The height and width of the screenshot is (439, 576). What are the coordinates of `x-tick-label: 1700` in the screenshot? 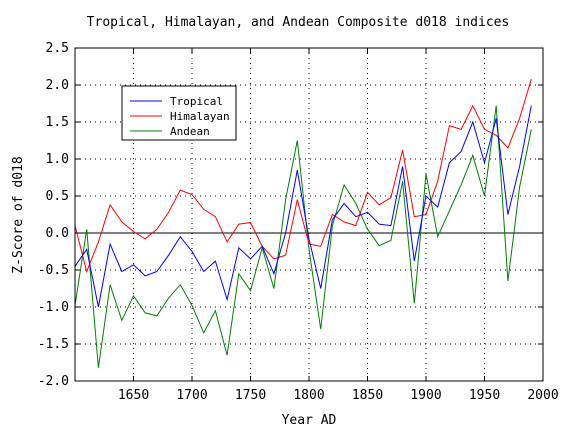 It's located at (191, 395).